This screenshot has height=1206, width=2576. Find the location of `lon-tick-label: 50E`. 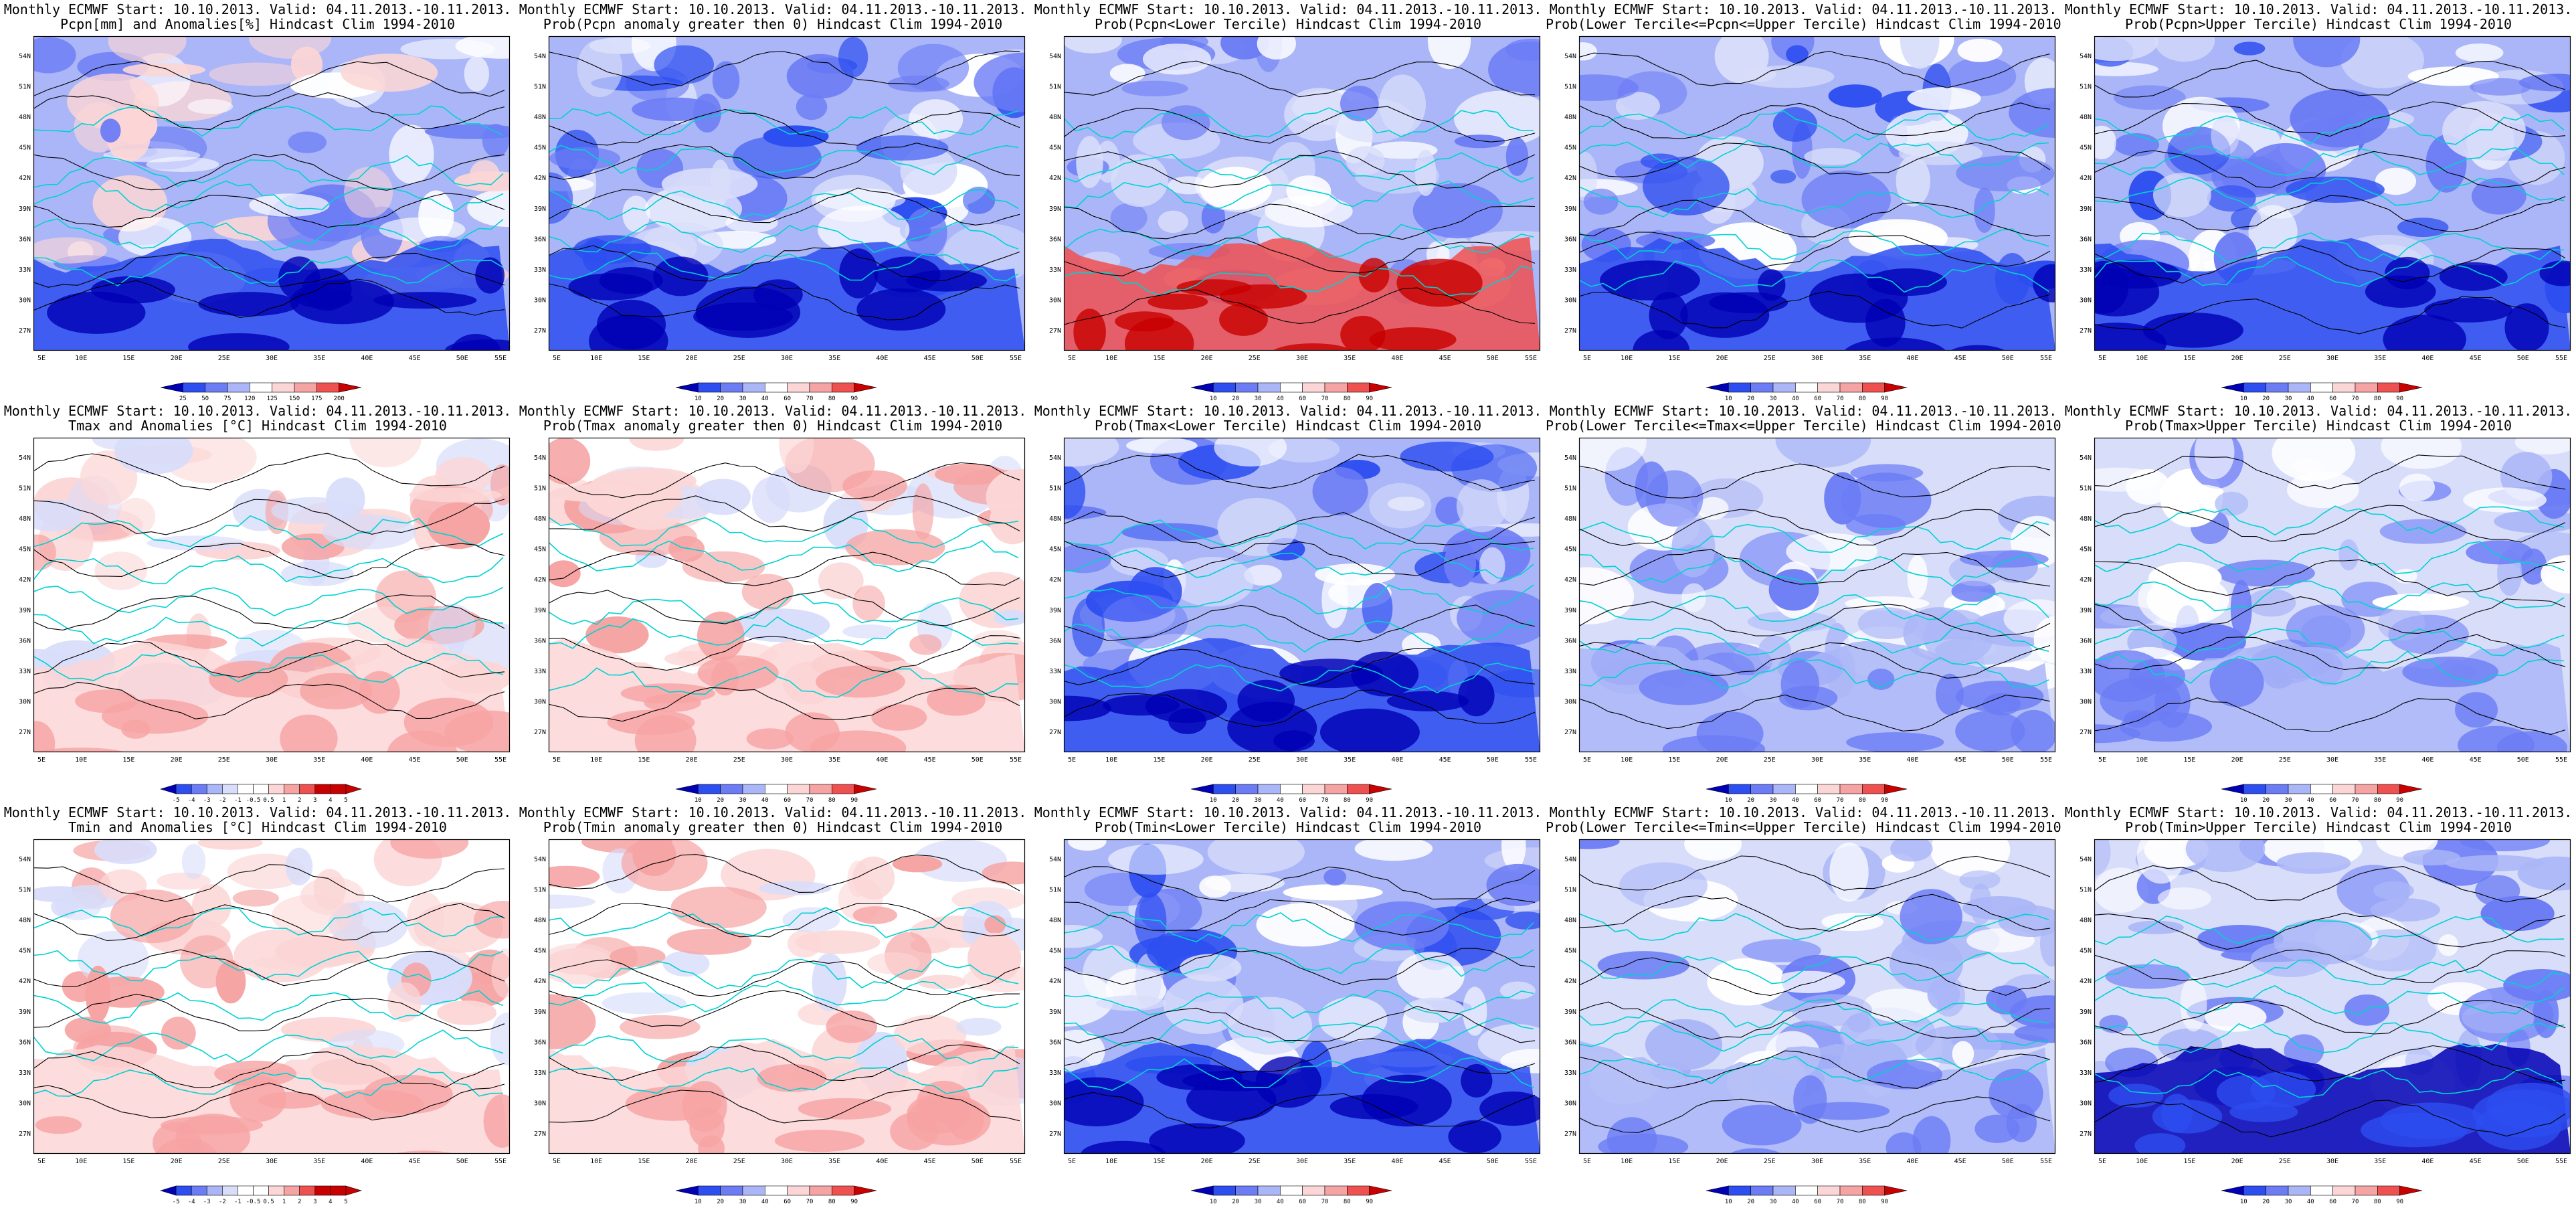

lon-tick-label: 50E is located at coordinates (2008, 760).